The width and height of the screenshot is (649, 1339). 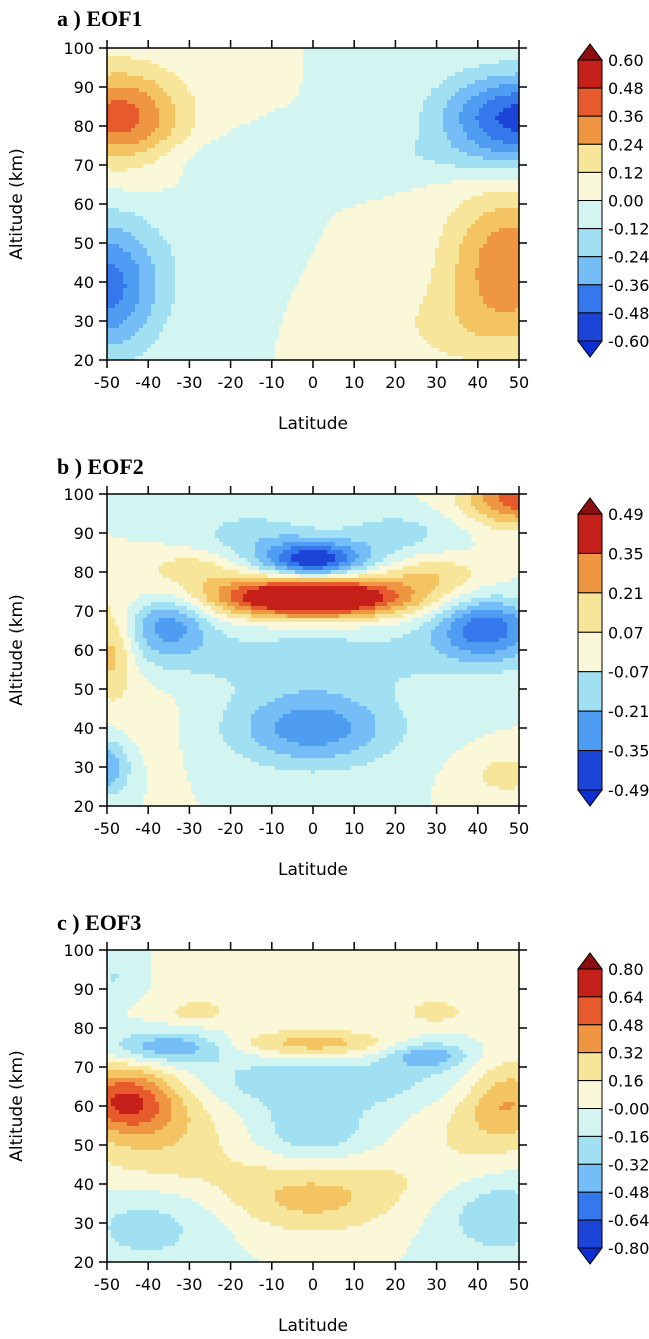 I want to click on x-tick-label: 20, so click(x=395, y=828).